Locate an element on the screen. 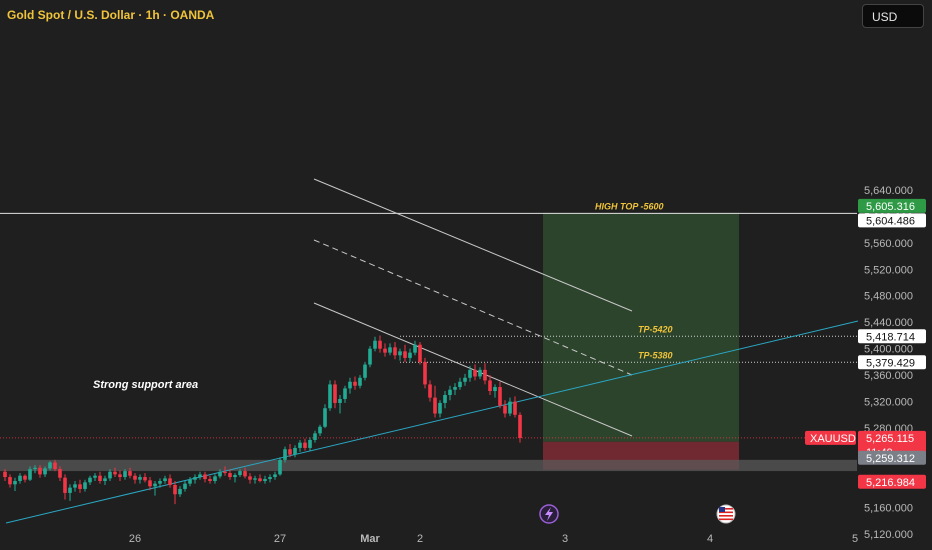 This screenshot has width=932, height=550. symbol-tag: XAUUSD is located at coordinates (833, 439).